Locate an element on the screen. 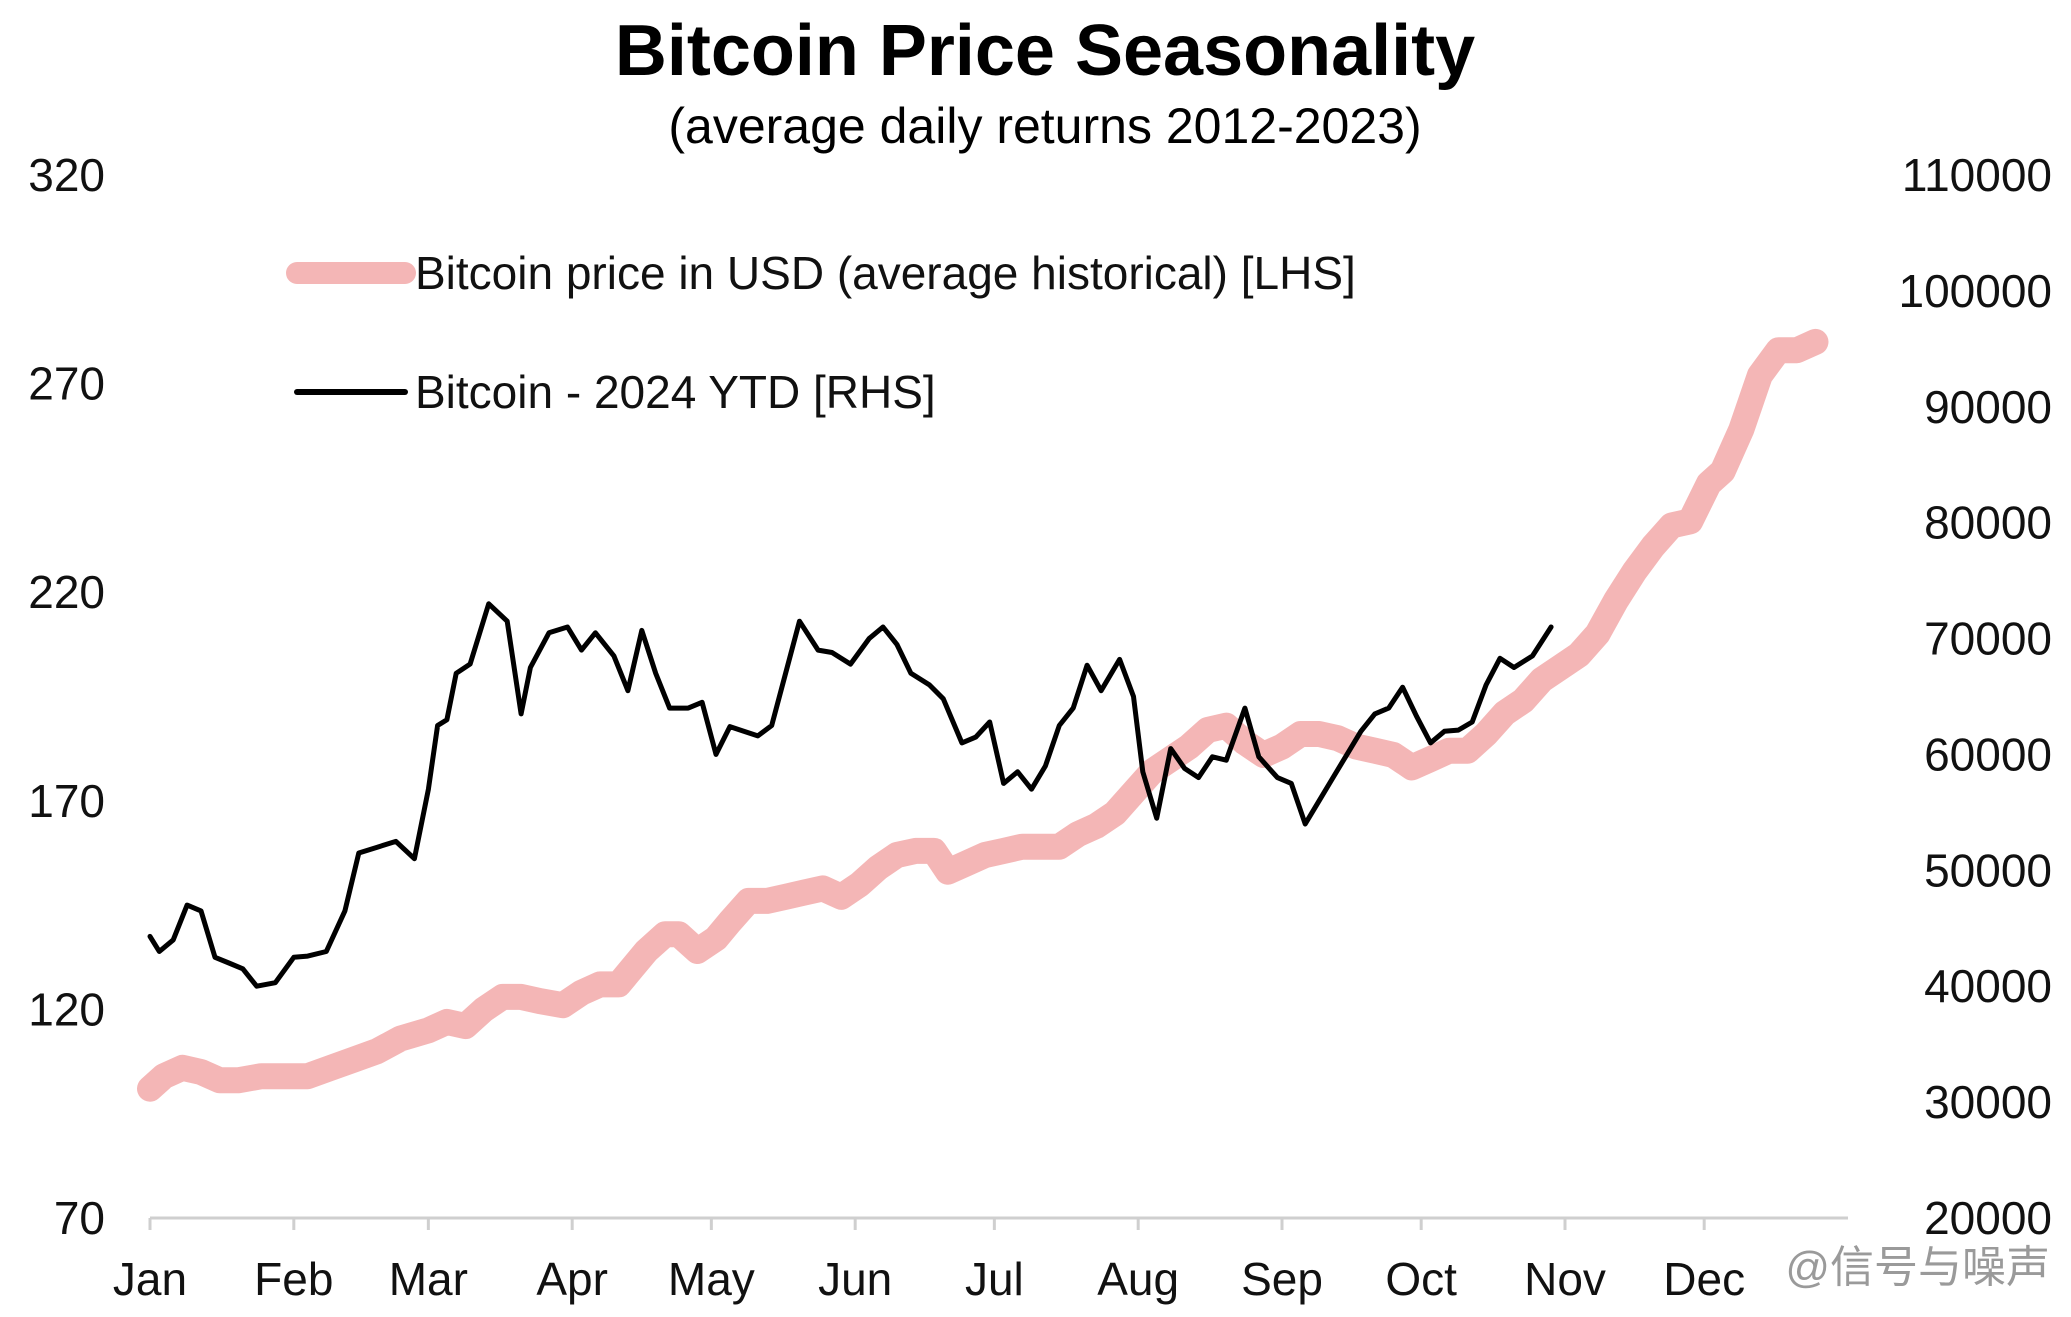 The width and height of the screenshot is (2071, 1317). right-y-tick-label: 110000 is located at coordinates (1977, 175).